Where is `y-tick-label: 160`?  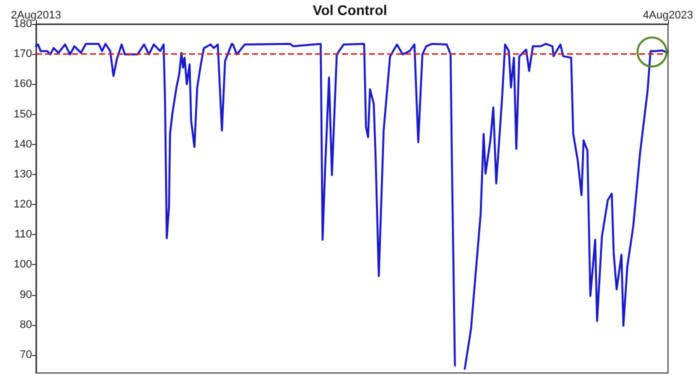
y-tick-label: 160 is located at coordinates (23, 84).